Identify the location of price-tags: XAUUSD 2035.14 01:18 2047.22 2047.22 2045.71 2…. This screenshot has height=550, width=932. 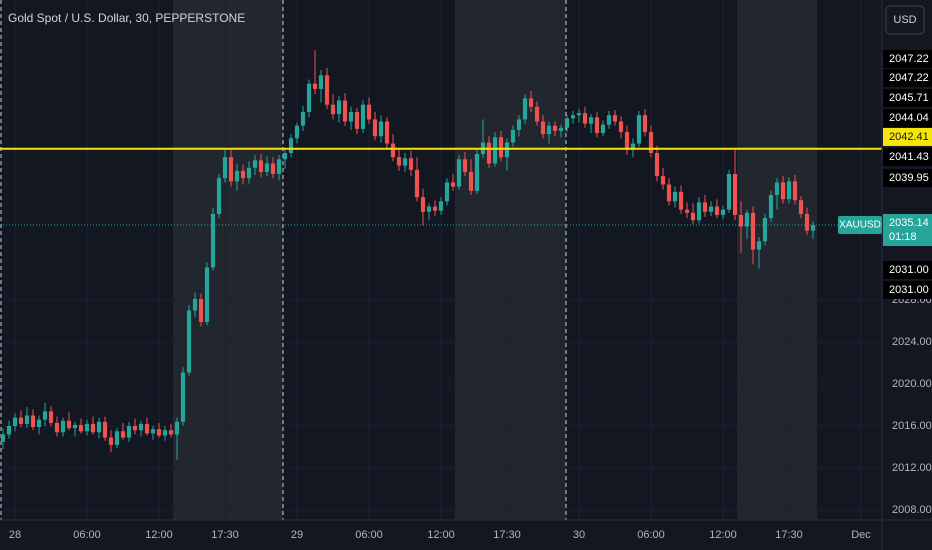
(885, 174).